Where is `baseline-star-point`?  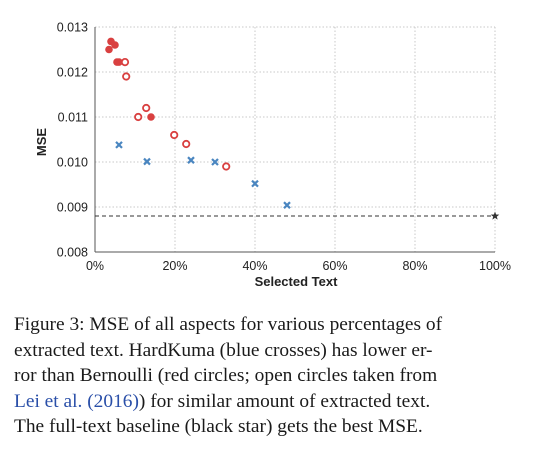 baseline-star-point is located at coordinates (495, 215).